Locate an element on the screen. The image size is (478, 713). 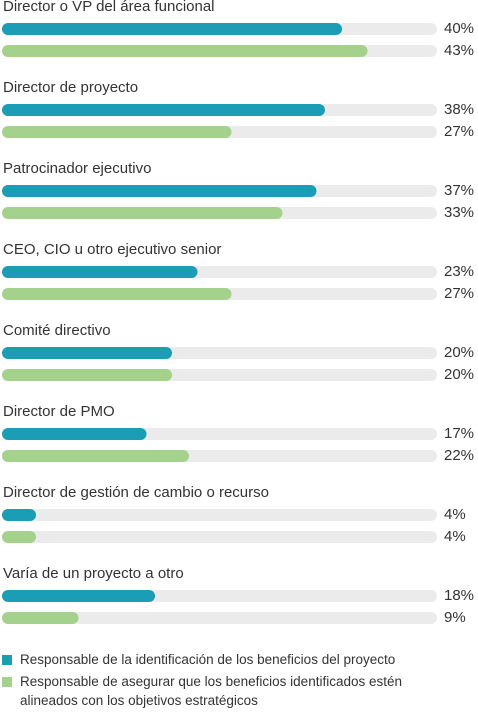
category-label: Varía de un proyecto a otro is located at coordinates (93, 573).